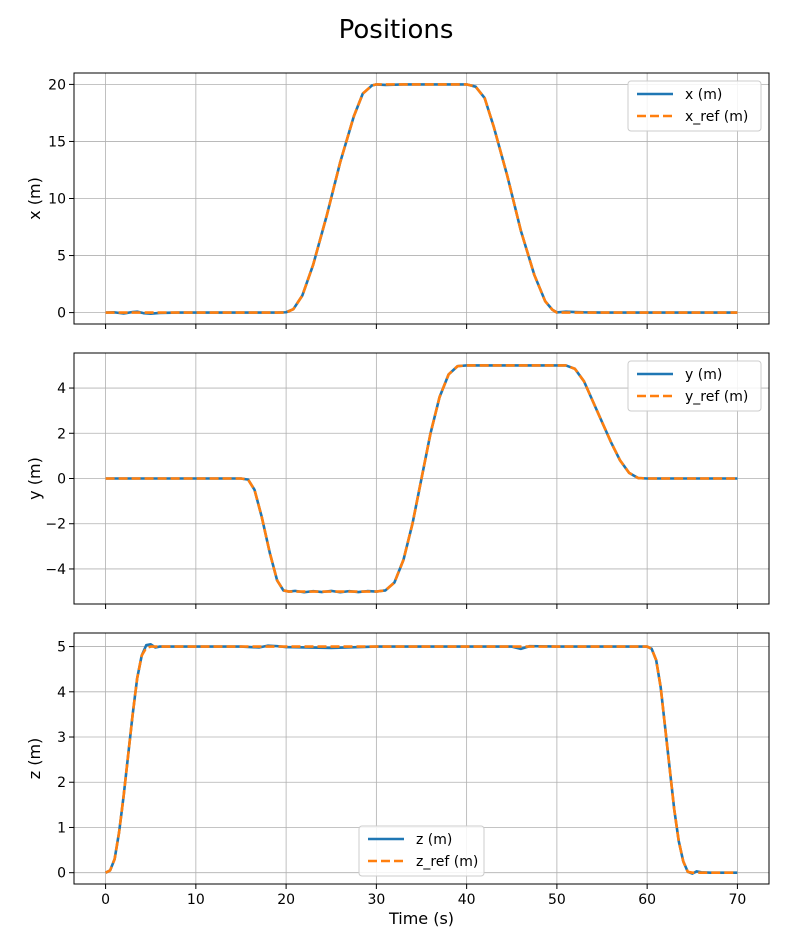 The width and height of the screenshot is (793, 951). What do you see at coordinates (557, 900) in the screenshot?
I see `x-tick-label: 50` at bounding box center [557, 900].